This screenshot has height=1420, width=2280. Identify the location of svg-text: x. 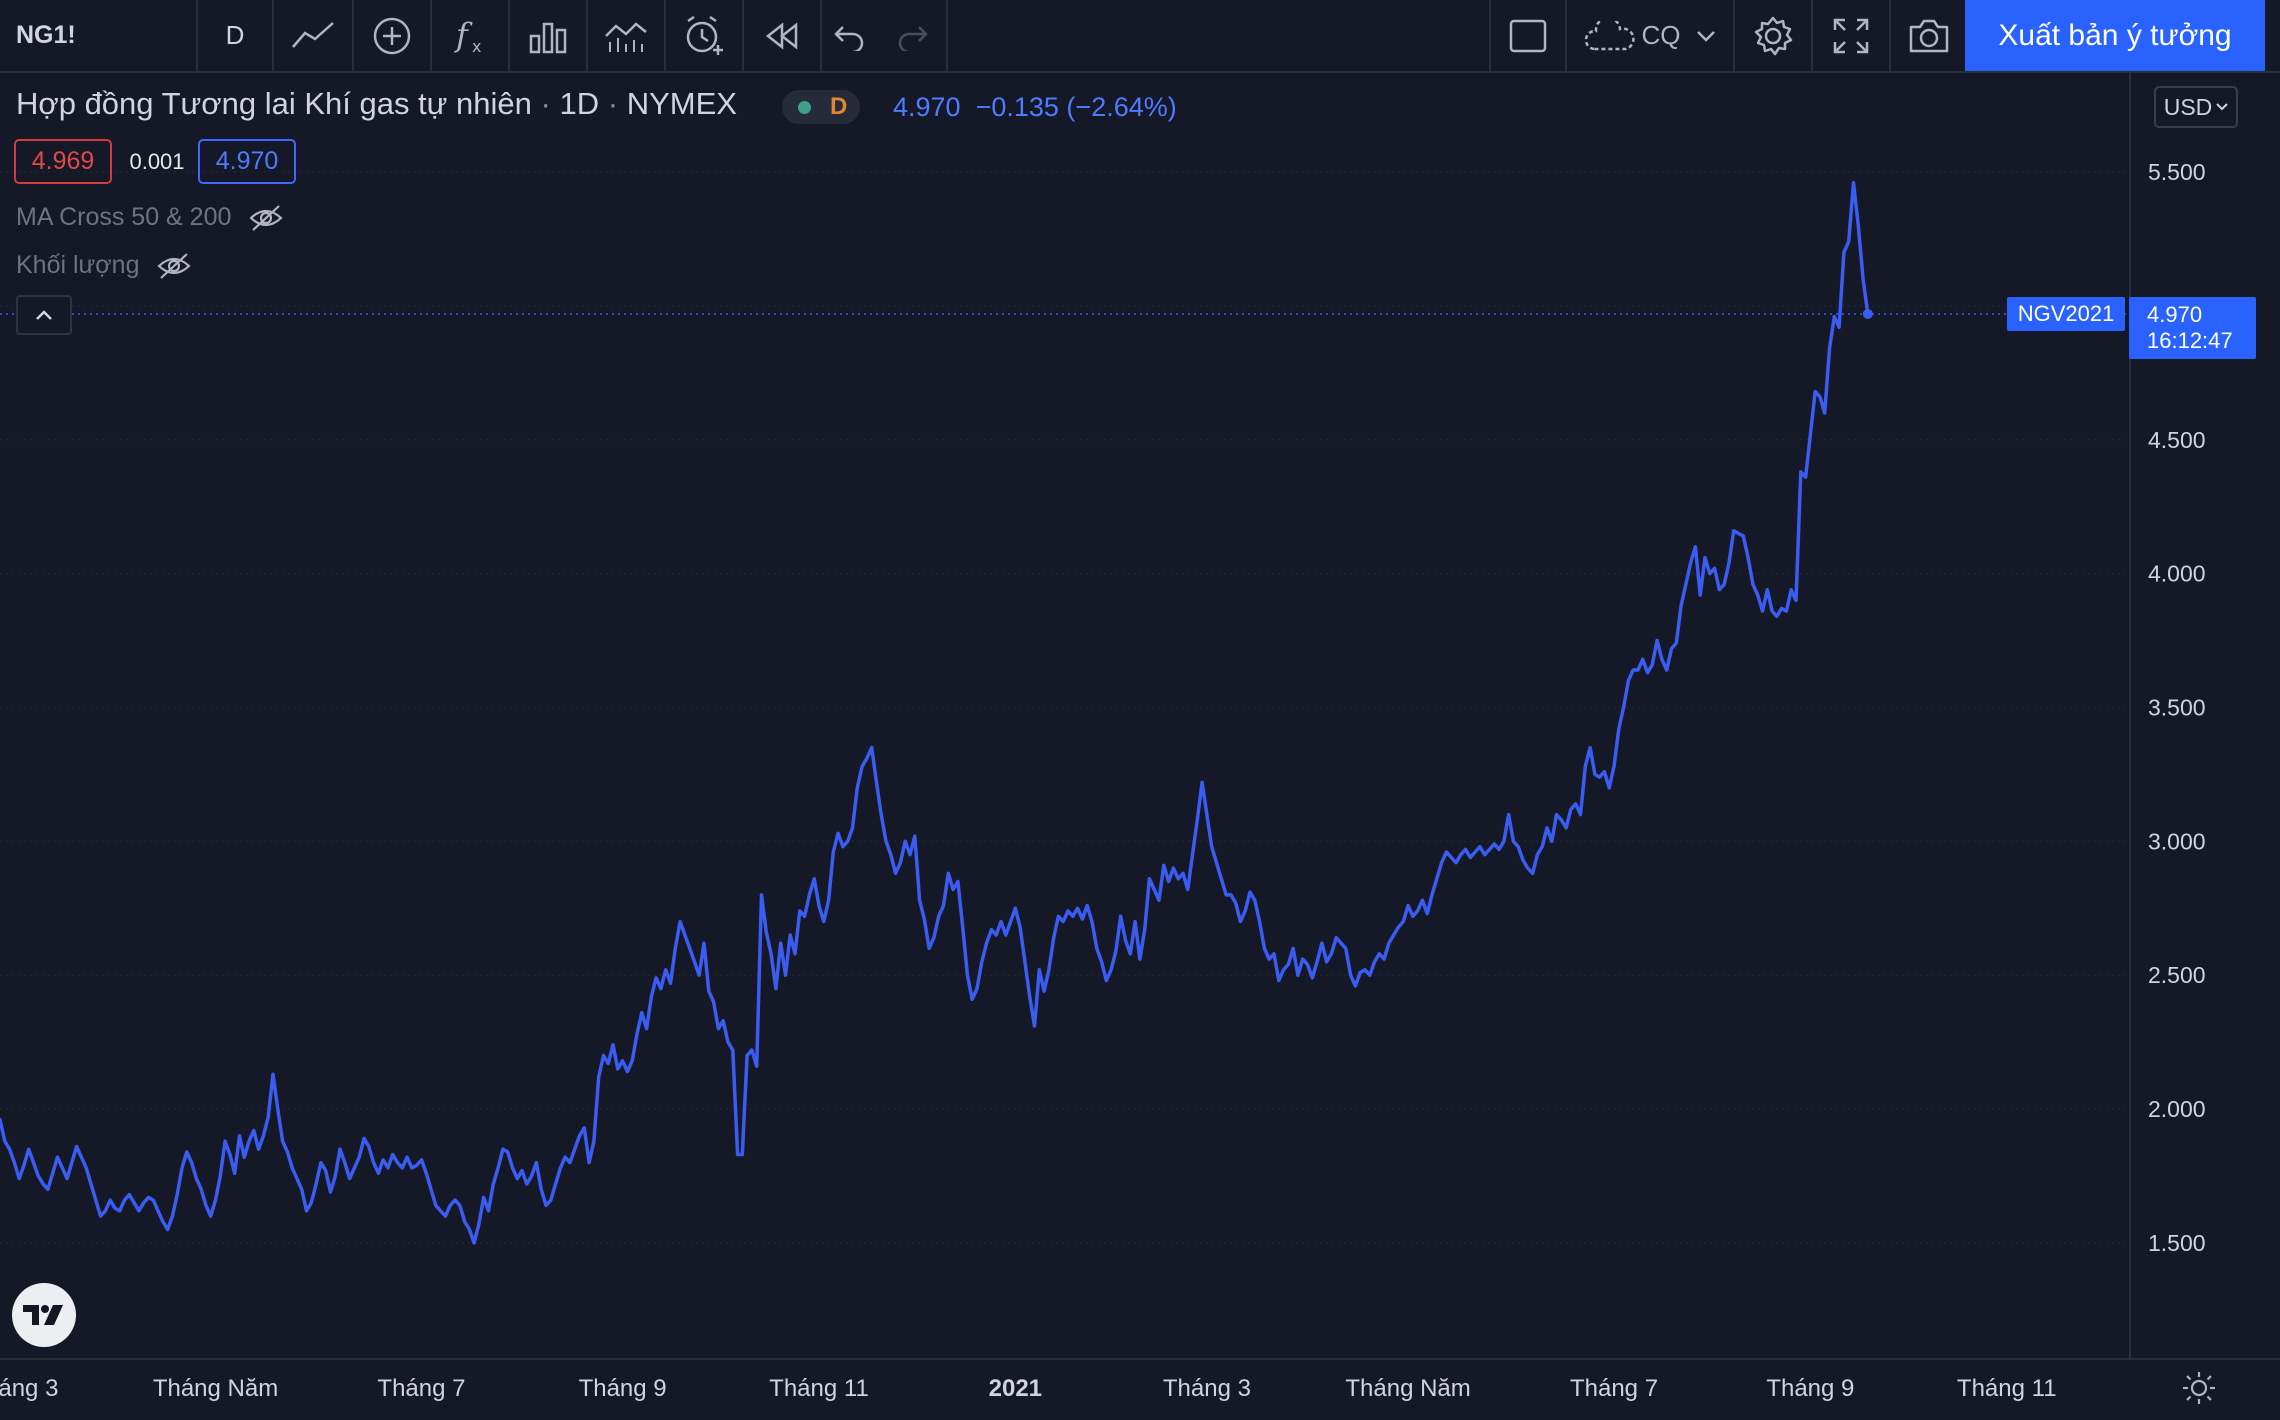
(476, 46).